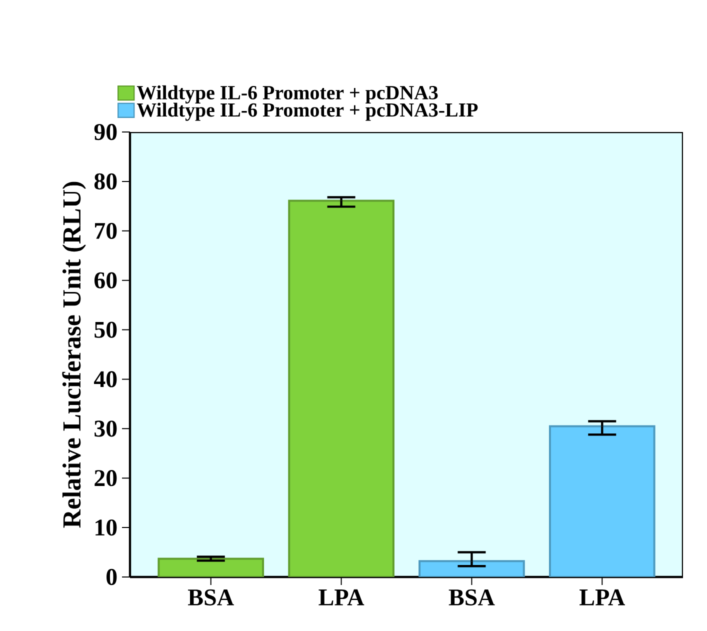 The height and width of the screenshot is (631, 707). What do you see at coordinates (106, 527) in the screenshot?
I see `y-tick-label: 10` at bounding box center [106, 527].